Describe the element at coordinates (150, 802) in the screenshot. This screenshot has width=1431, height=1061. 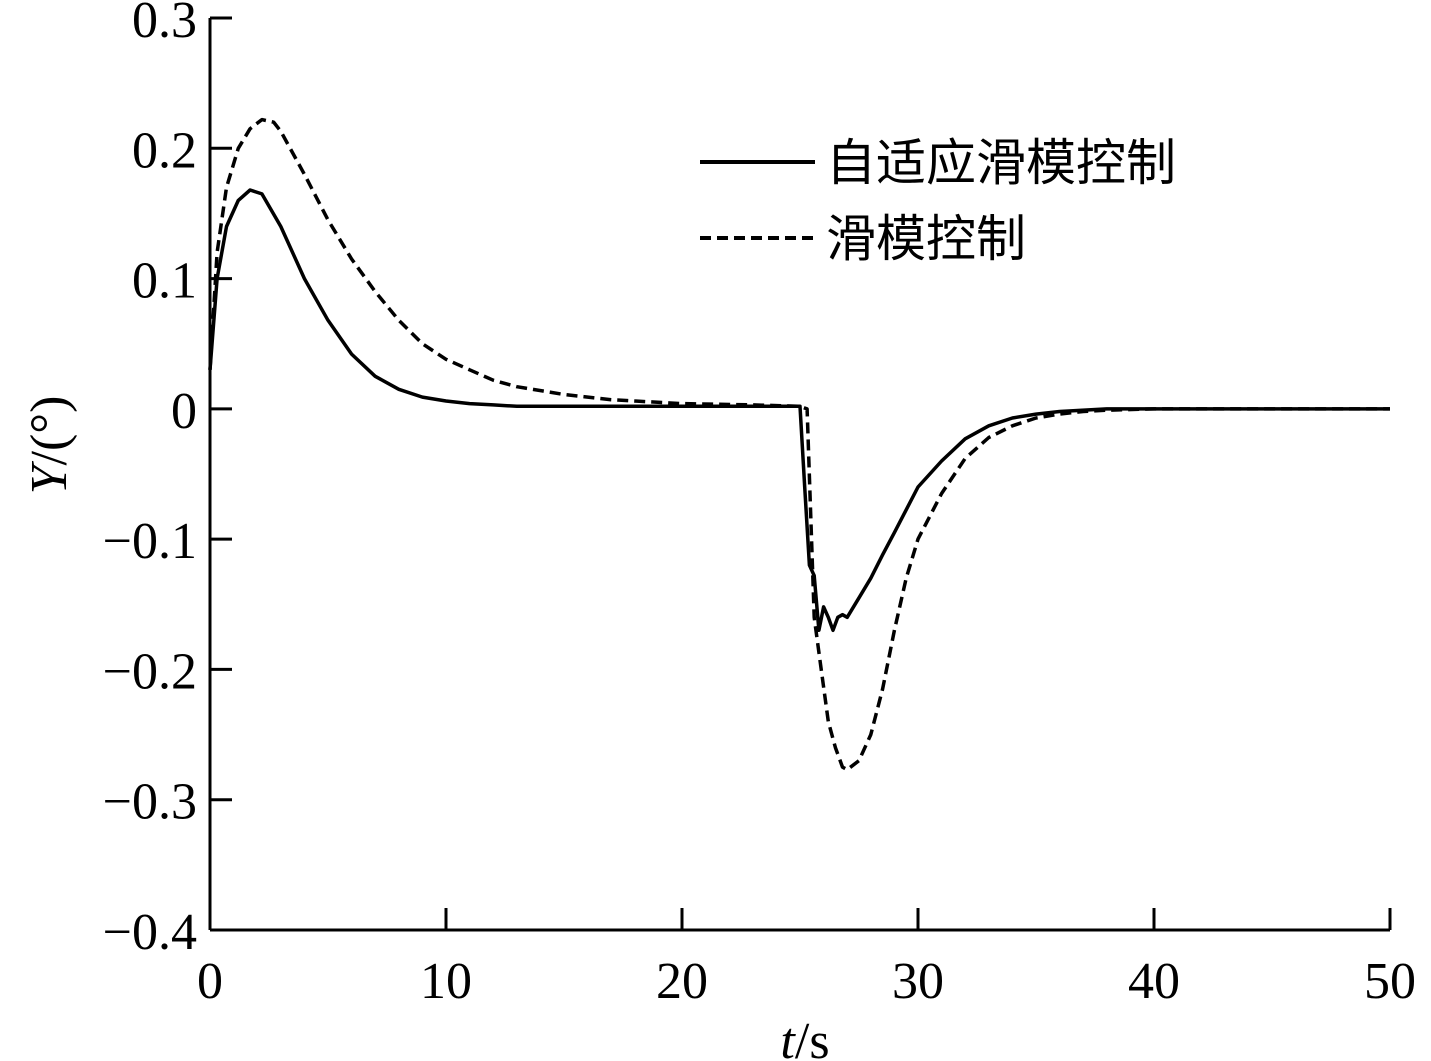
I see `y-tick-label: −0.3` at that location.